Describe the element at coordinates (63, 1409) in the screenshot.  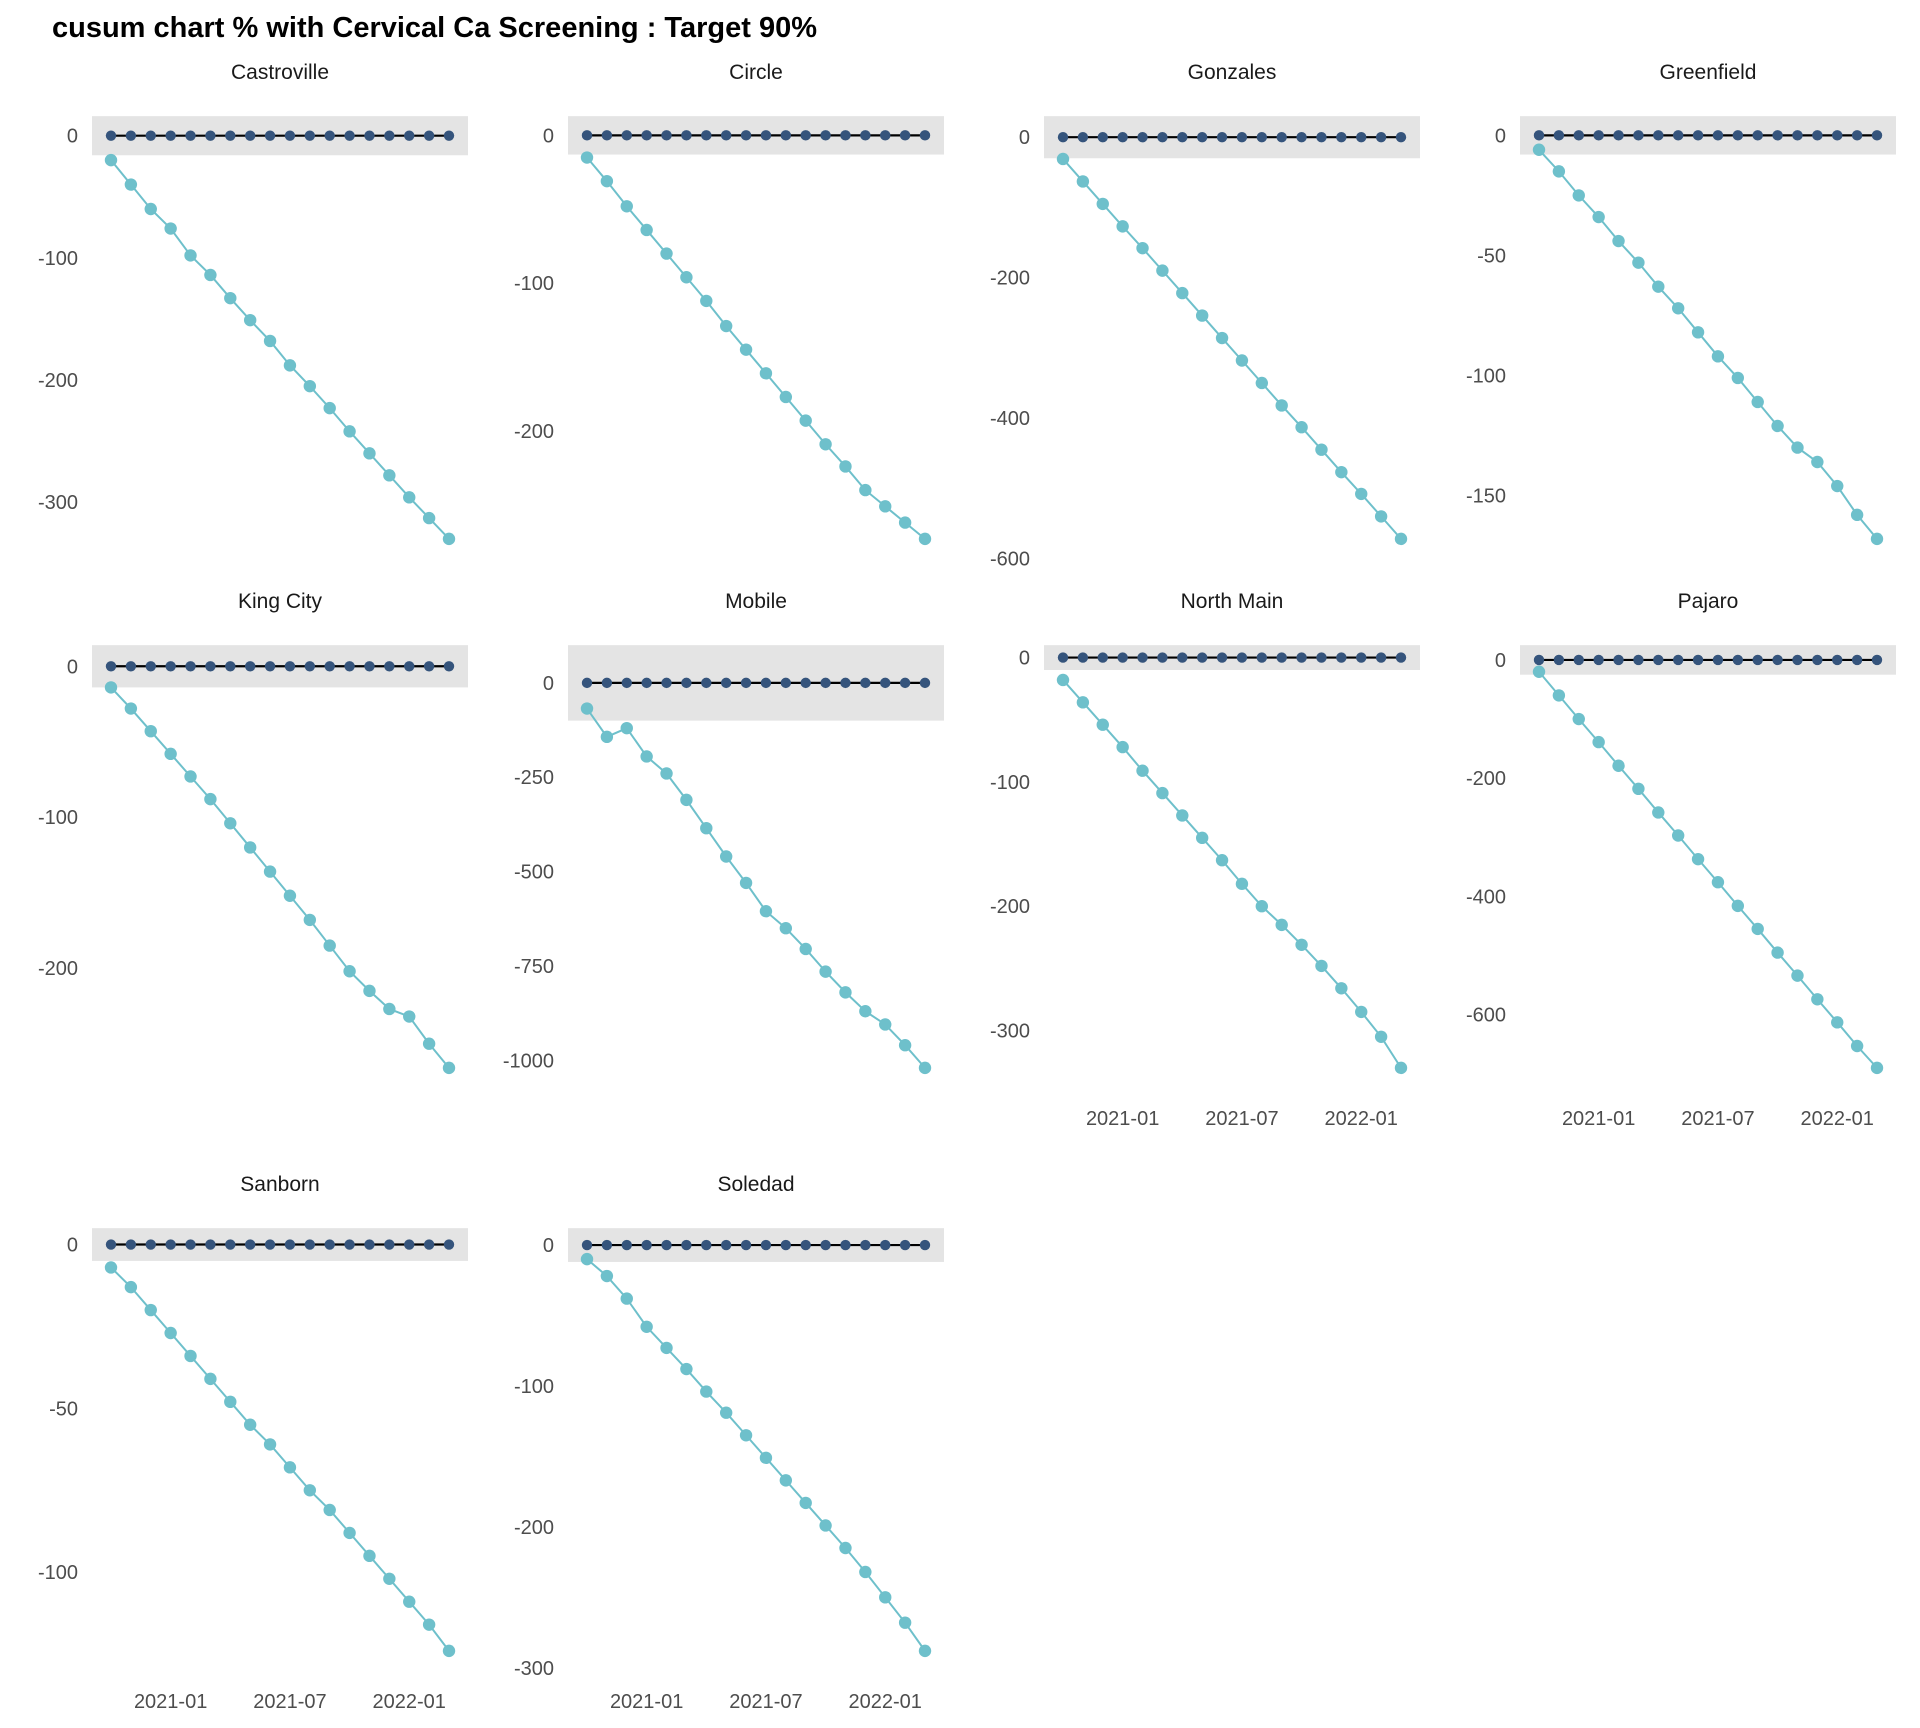
I see `y-tick-label: -50` at that location.